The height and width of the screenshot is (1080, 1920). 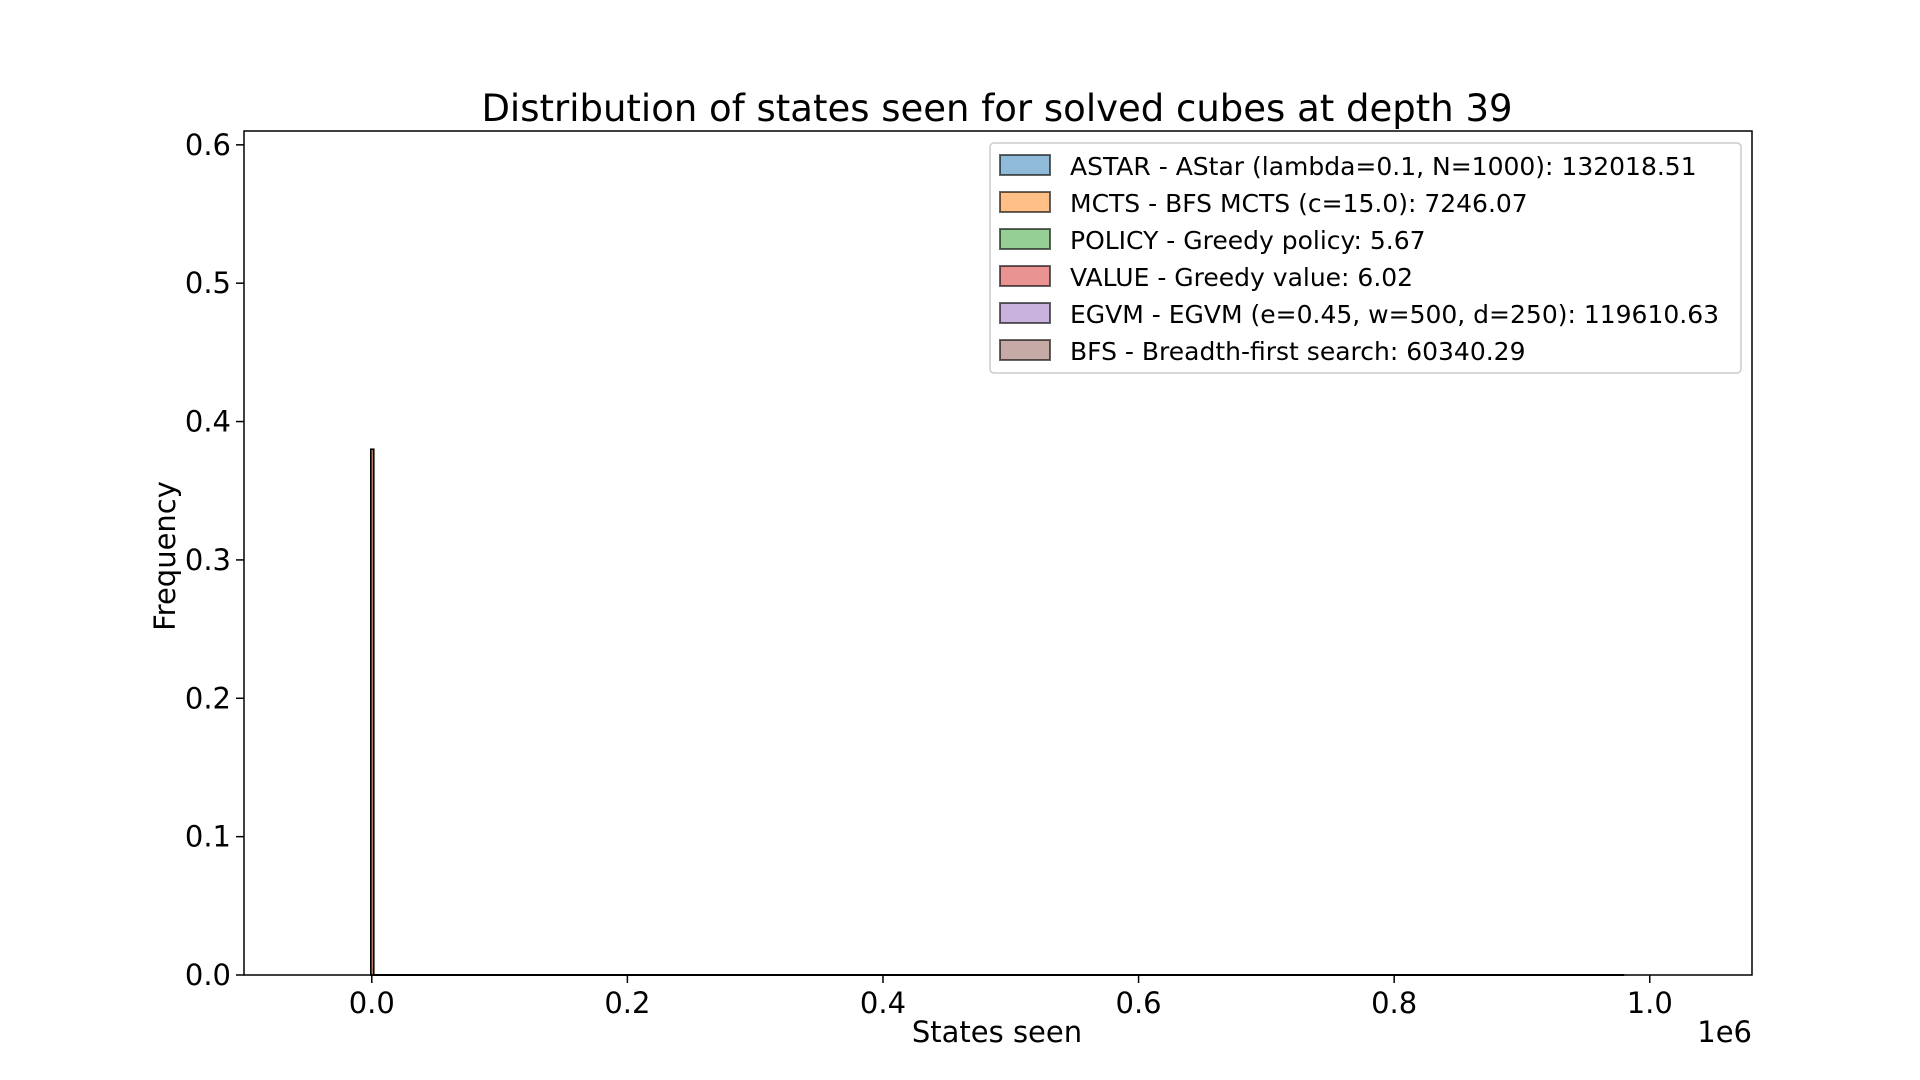 I want to click on y-tick-label: 0.1, so click(x=208, y=837).